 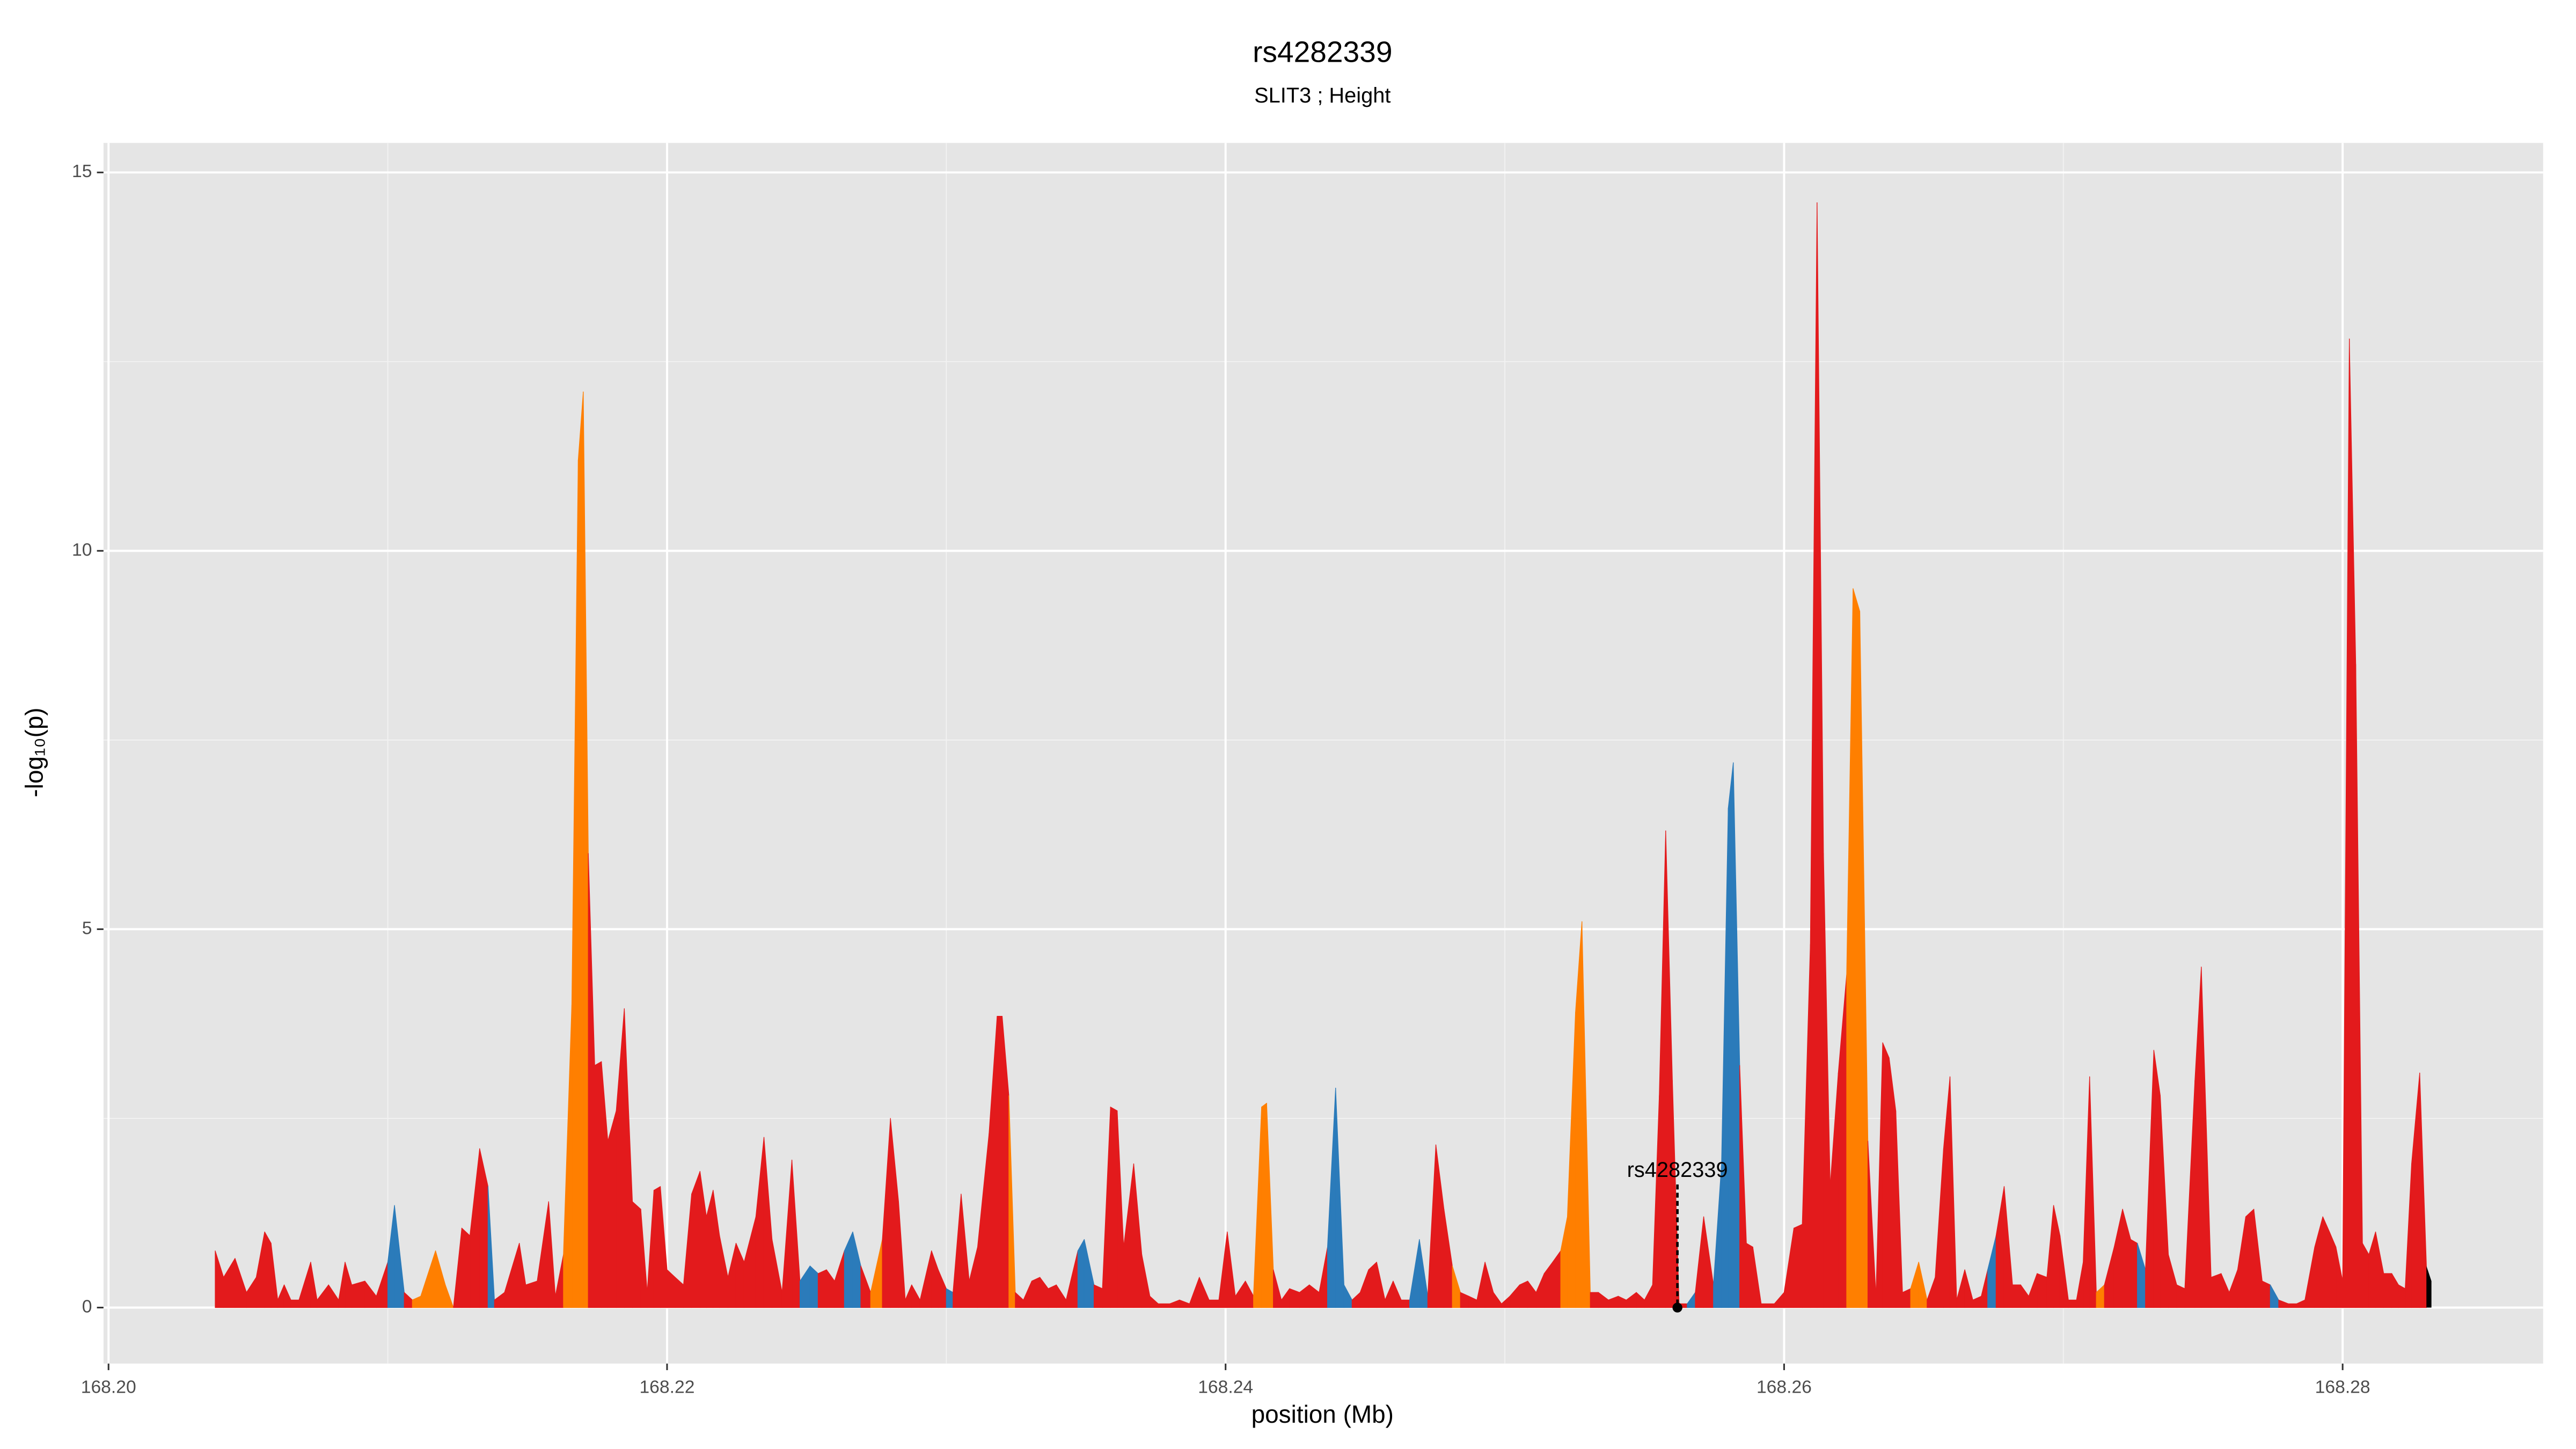 I want to click on x-tick-label: 168.20, so click(x=108, y=1387).